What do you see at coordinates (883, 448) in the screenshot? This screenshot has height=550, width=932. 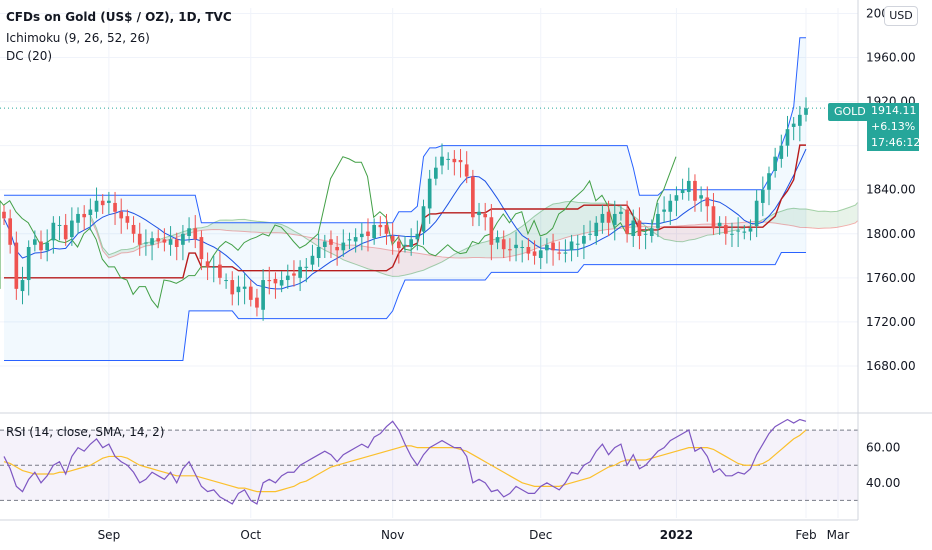 I see `rsi-y-tick-label: 60.00` at bounding box center [883, 448].